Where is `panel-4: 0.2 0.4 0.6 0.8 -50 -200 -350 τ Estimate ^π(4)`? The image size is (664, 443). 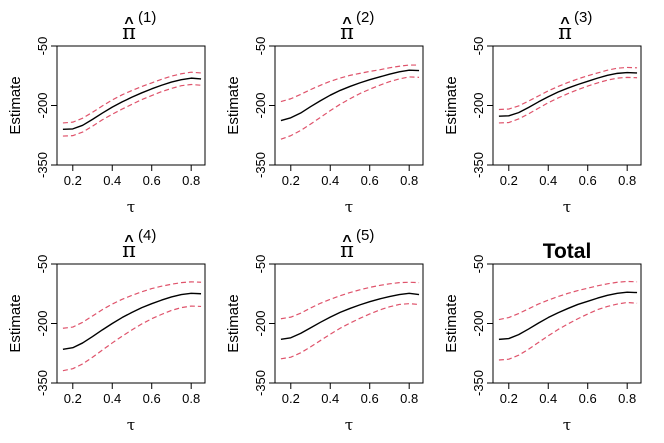 panel-4: 0.2 0.4 0.6 0.8 -50 -200 -350 τ Estimate ^π(4) is located at coordinates (106, 330).